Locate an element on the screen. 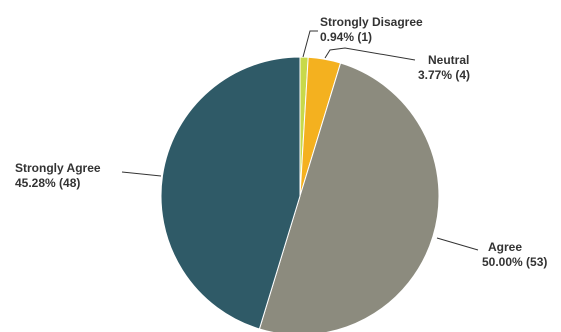 The image size is (561, 332). leader-line-agree is located at coordinates (457, 244).